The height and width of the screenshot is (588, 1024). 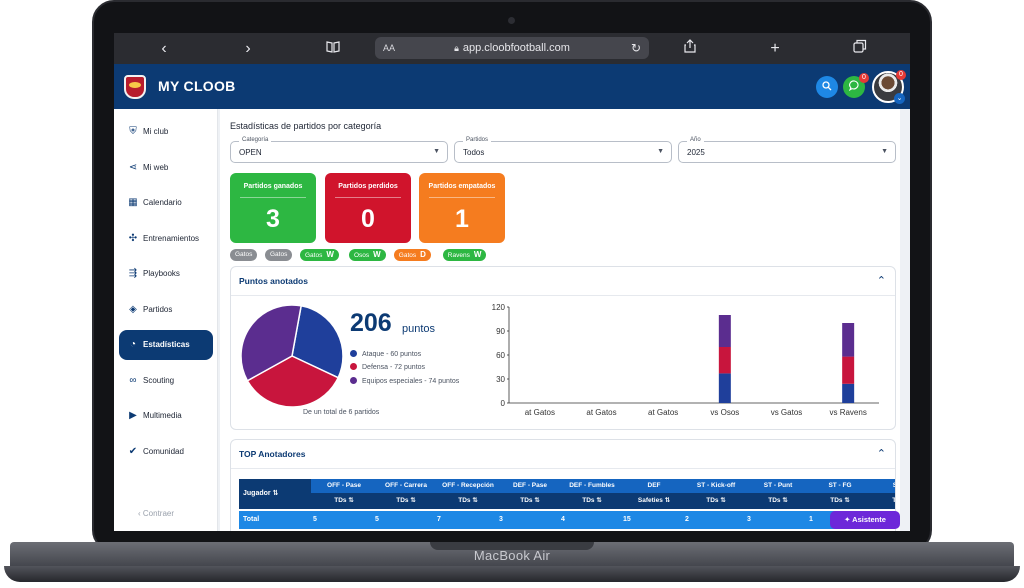 I want to click on sidebar-item-mi-club: ⛨ Mi club, so click(x=166, y=132).